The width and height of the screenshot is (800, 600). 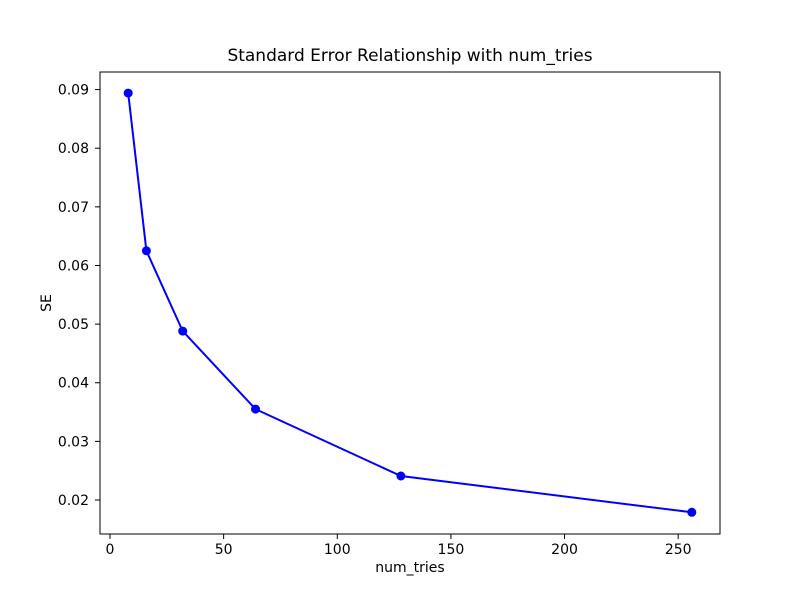 What do you see at coordinates (337, 550) in the screenshot?
I see `x-tick-label: 100` at bounding box center [337, 550].